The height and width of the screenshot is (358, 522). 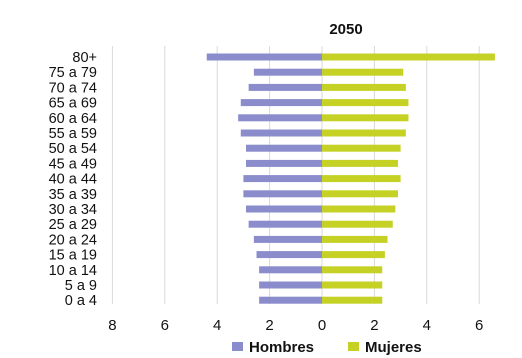 I want to click on category-label: 15 a 19, so click(x=73, y=256).